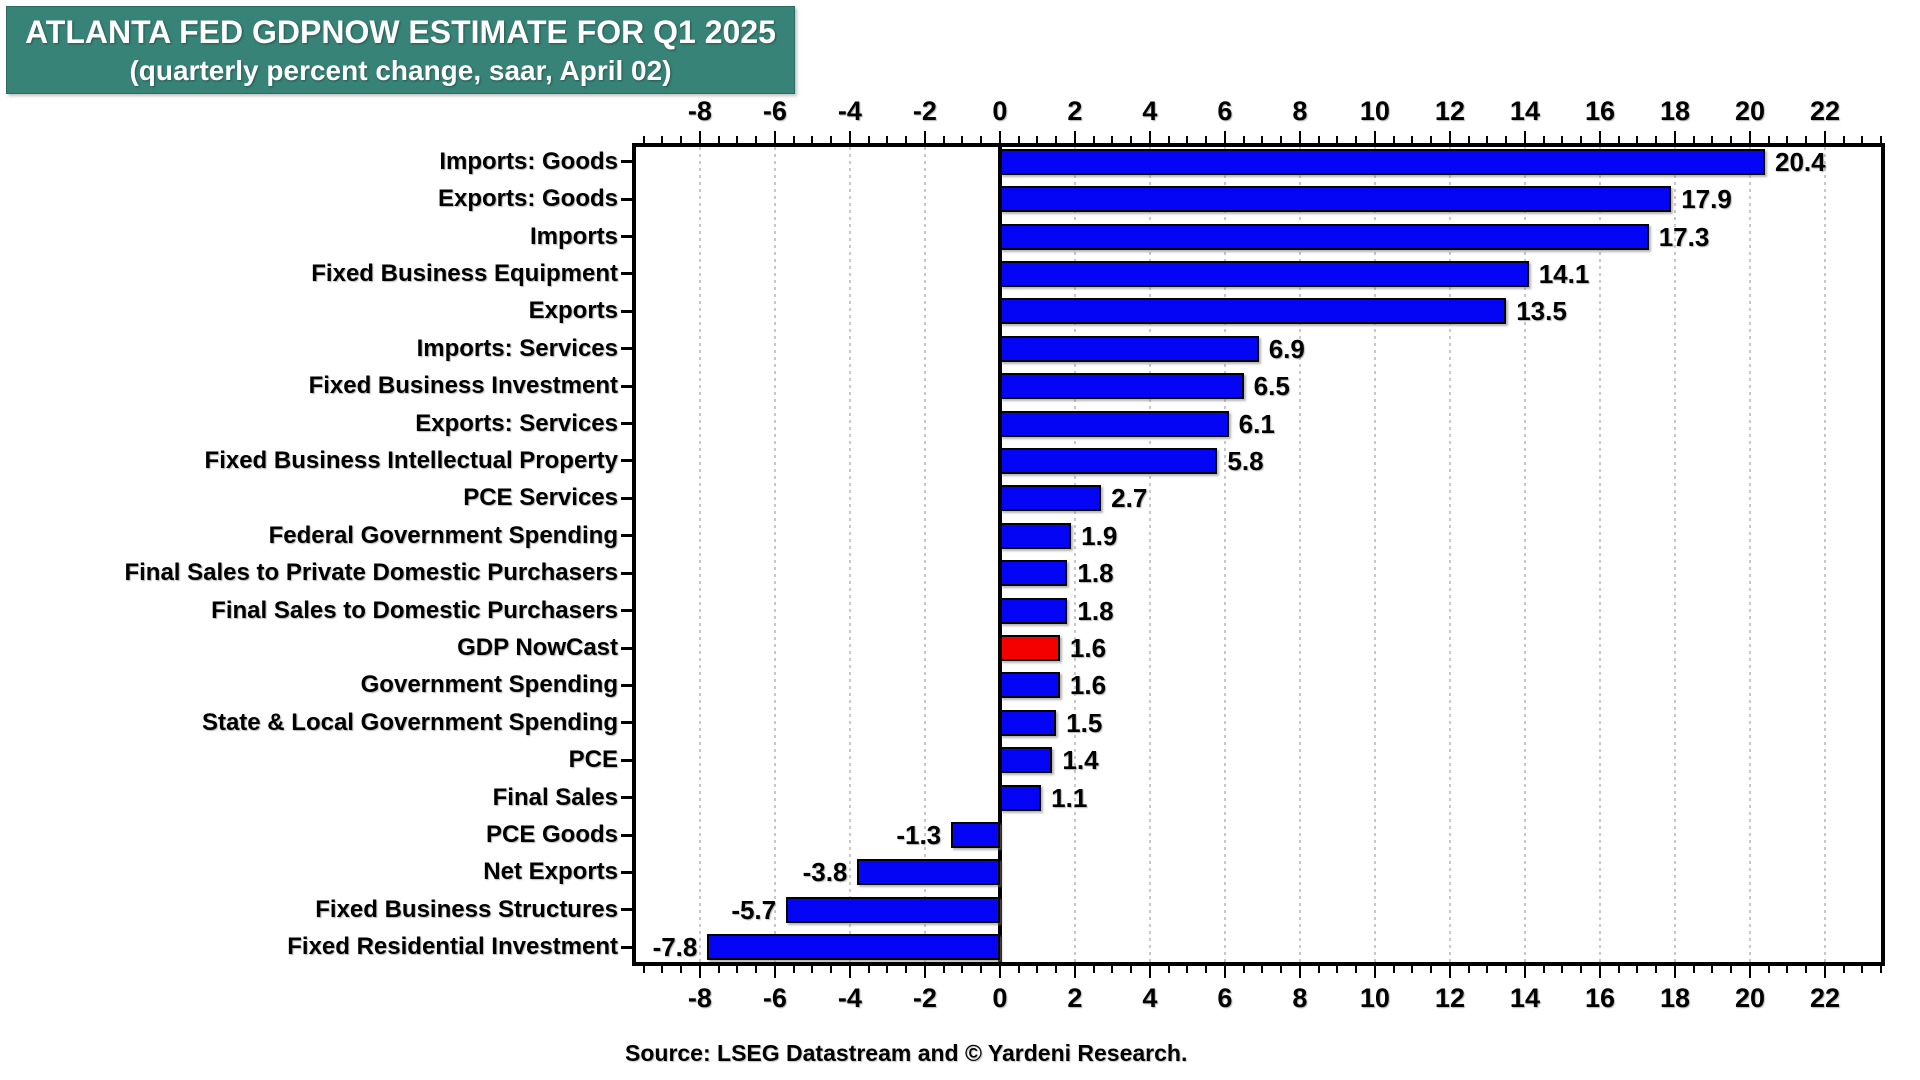 This screenshot has width=1920, height=1080. Describe the element at coordinates (1000, 998) in the screenshot. I see `x-tick-label-bottom: 0` at that location.